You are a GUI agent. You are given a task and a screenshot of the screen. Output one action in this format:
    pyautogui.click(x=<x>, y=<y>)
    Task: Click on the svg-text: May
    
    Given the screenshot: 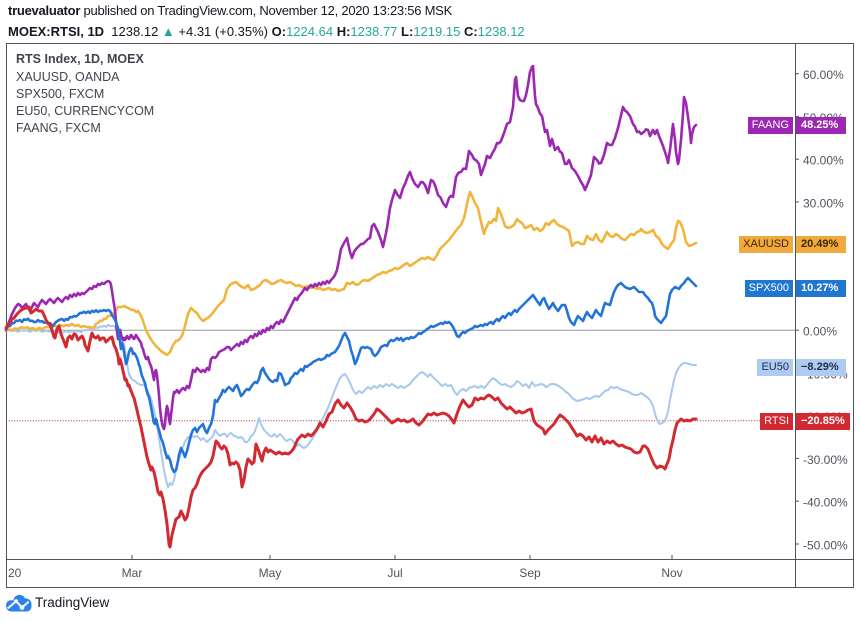 What is the action you would take?
    pyautogui.click(x=270, y=573)
    